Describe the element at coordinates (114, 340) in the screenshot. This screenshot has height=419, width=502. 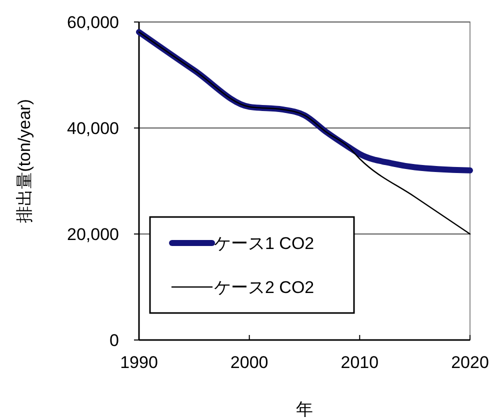
I see `y-tick-label: 0` at that location.